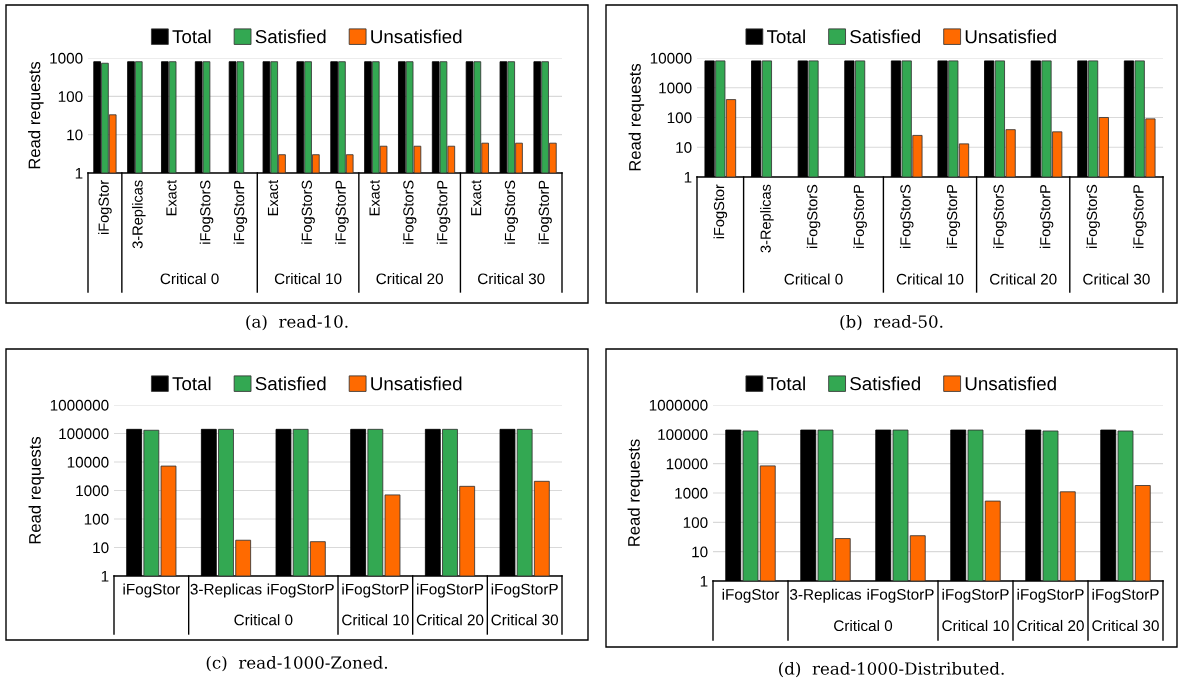  I want to click on text: (b) read-50., so click(891, 322).